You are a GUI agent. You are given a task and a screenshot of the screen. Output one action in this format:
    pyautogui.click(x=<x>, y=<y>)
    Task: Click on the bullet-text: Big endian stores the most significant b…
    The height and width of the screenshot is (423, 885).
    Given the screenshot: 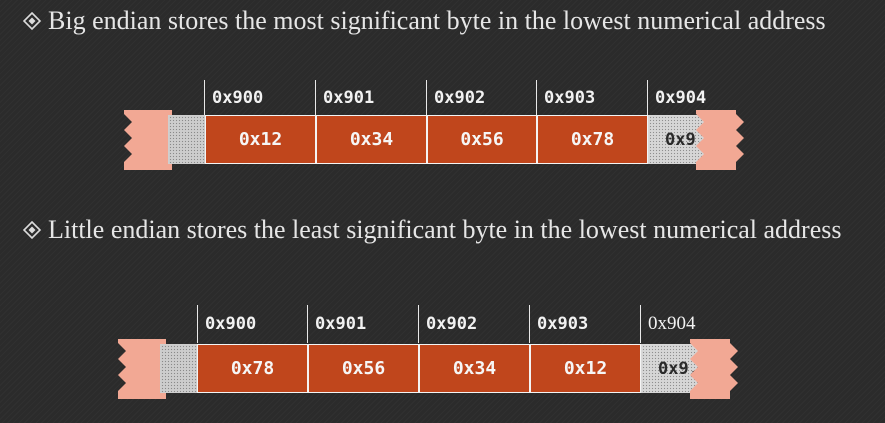 What is the action you would take?
    pyautogui.click(x=437, y=20)
    